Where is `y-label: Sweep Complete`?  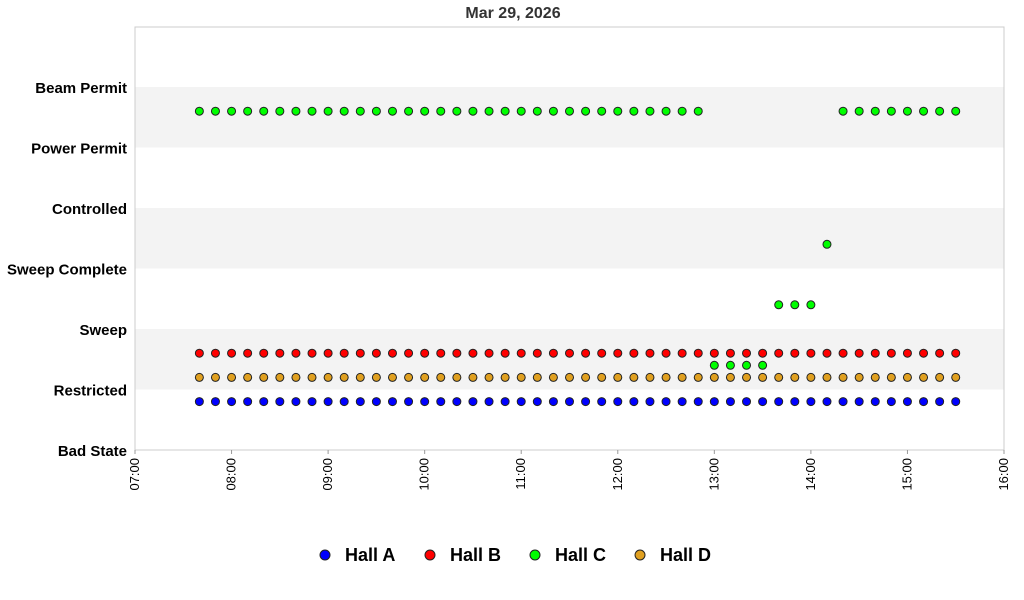
y-label: Sweep Complete is located at coordinates (67, 270).